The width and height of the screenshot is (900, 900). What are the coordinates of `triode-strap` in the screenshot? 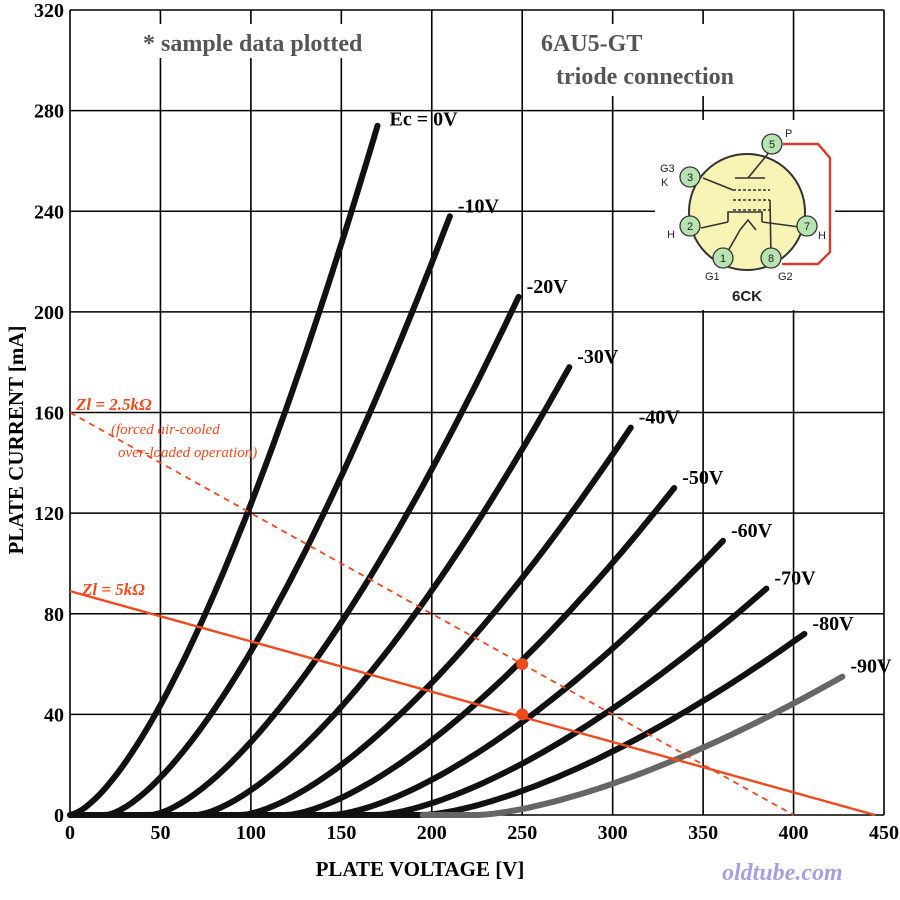 It's located at (807, 204).